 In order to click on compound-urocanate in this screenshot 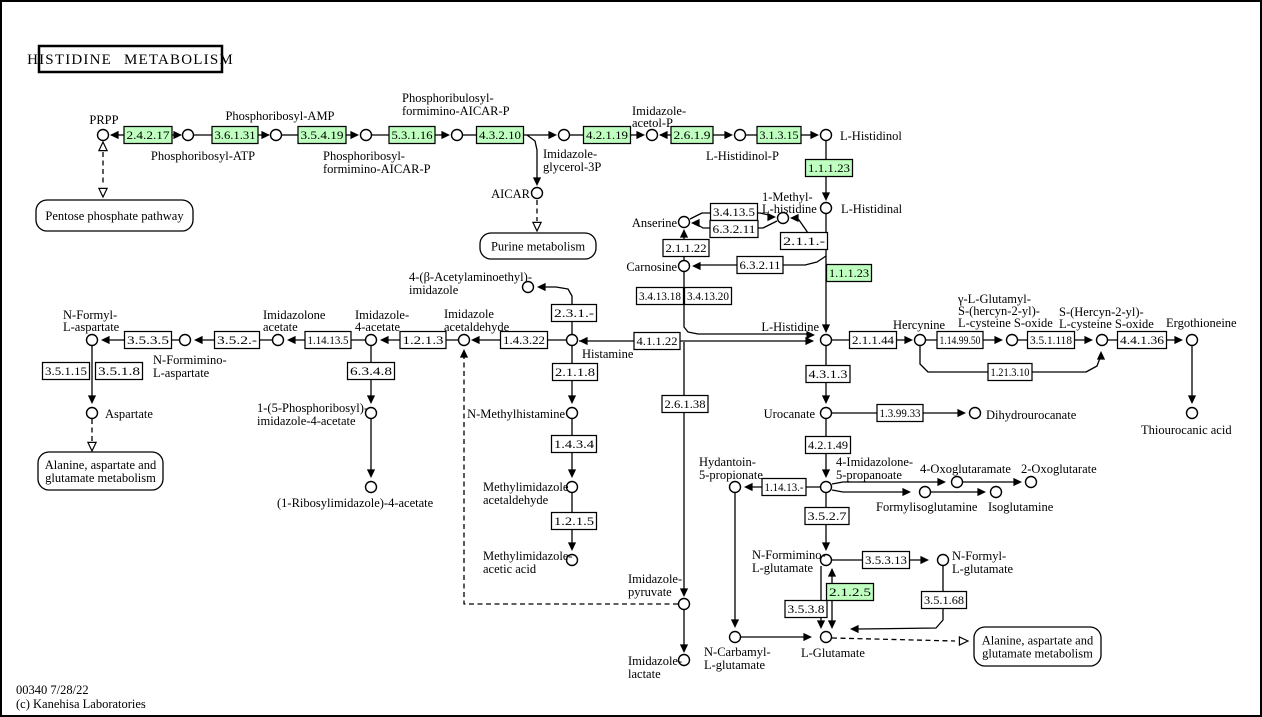, I will do `click(826, 413)`.